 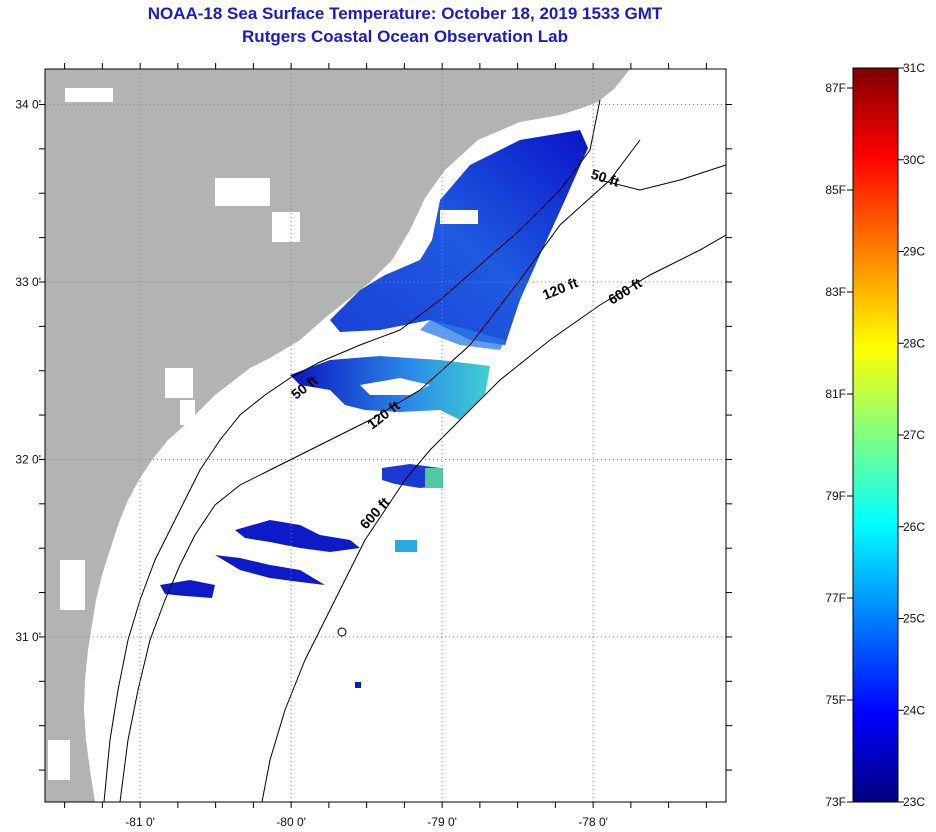 I want to click on colorbar-label-celsius: 29C, so click(x=914, y=252).